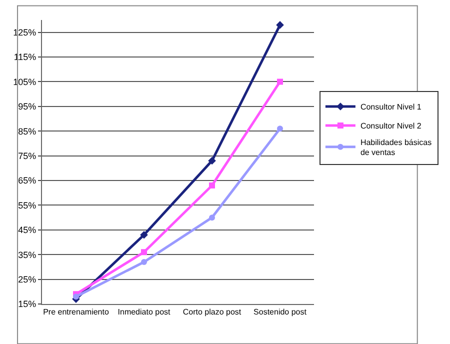 The width and height of the screenshot is (450, 344). I want to click on y-tick-label: 15%, so click(27, 304).